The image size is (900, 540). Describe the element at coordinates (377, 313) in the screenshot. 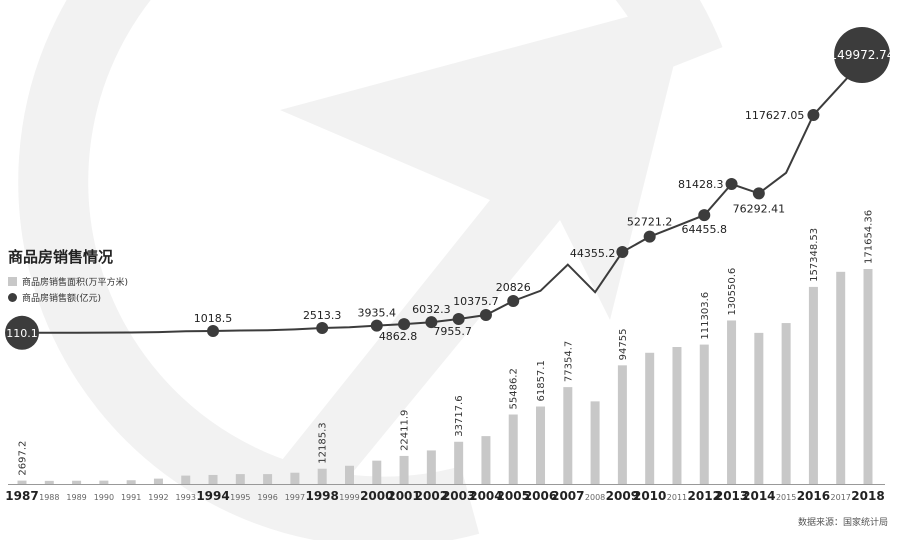

I see `sales-label-2000: 3935.4` at that location.